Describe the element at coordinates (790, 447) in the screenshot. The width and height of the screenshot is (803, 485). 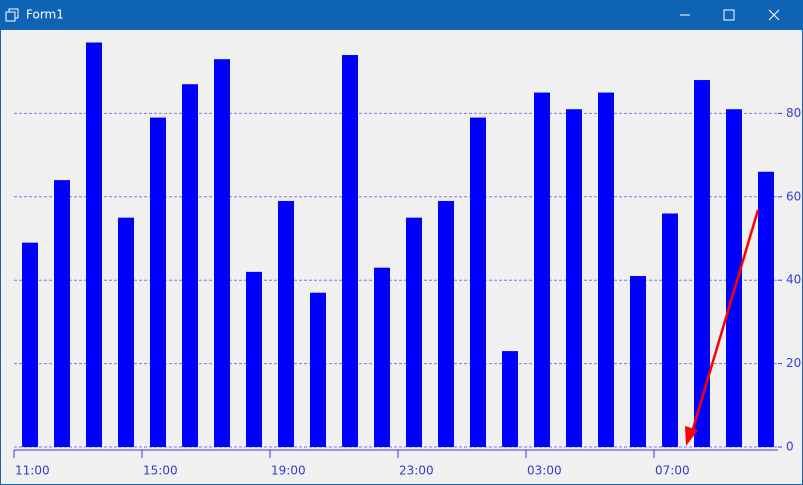
I see `y-tick-label: 0` at that location.